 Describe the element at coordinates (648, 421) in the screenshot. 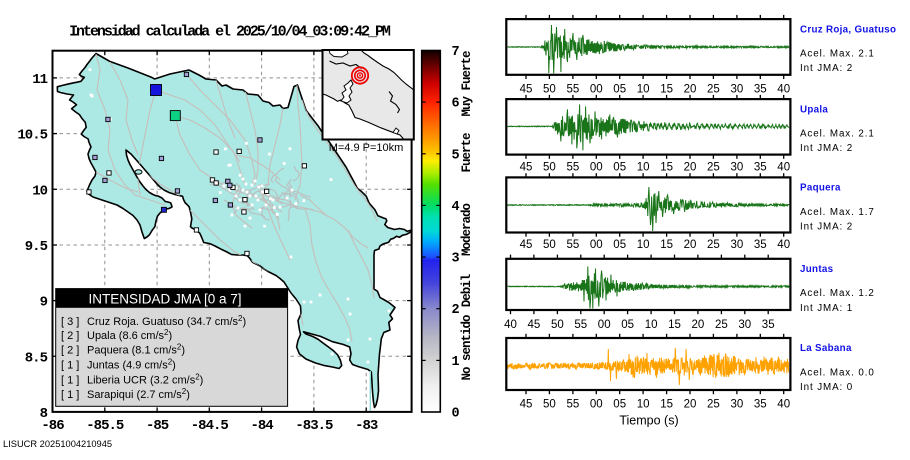

I see `svg-text: Tiempo (s)` at that location.